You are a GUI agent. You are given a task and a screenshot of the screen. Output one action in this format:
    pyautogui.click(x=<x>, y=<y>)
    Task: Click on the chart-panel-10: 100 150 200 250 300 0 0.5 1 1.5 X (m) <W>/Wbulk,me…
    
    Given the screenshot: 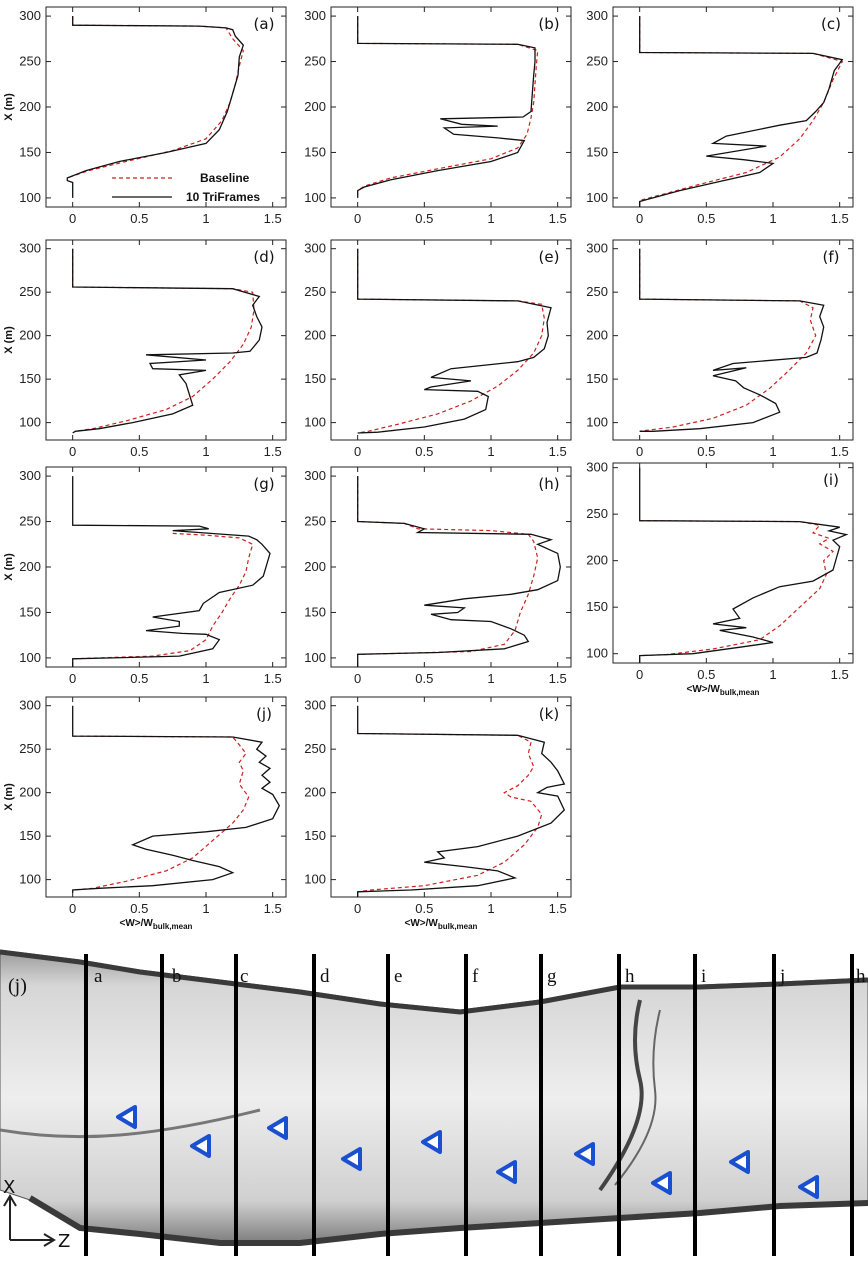 What is the action you would take?
    pyautogui.click(x=145, y=813)
    